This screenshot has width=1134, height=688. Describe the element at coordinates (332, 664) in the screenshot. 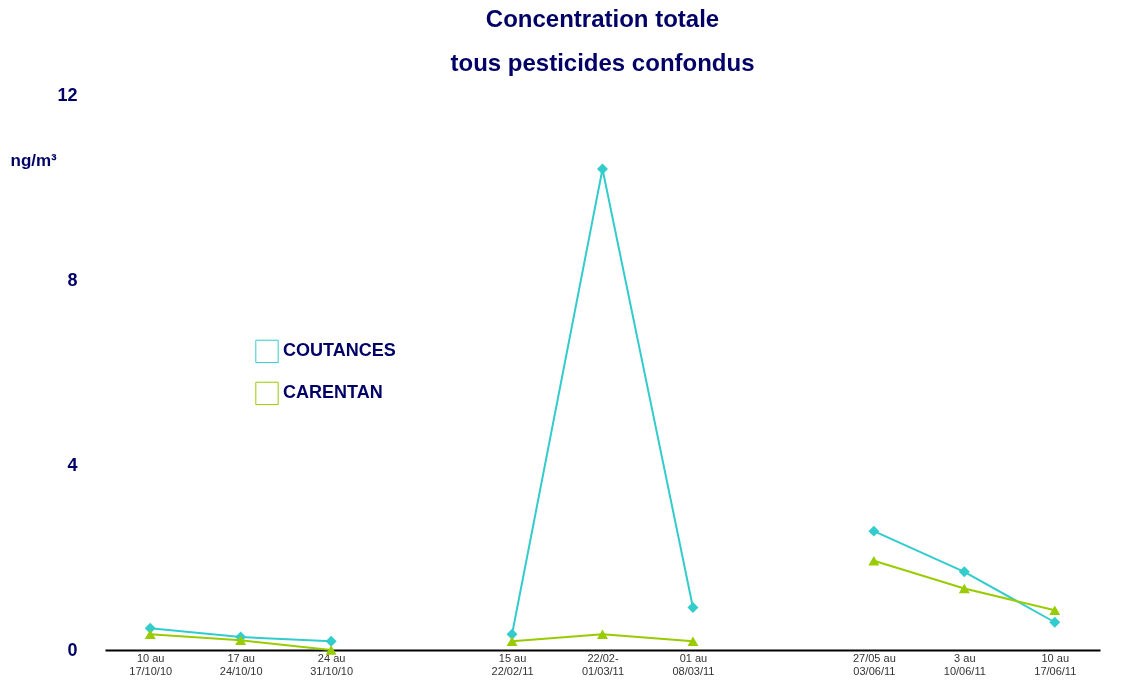

I see `x-tick-label: 24 au 31/10/10` at that location.